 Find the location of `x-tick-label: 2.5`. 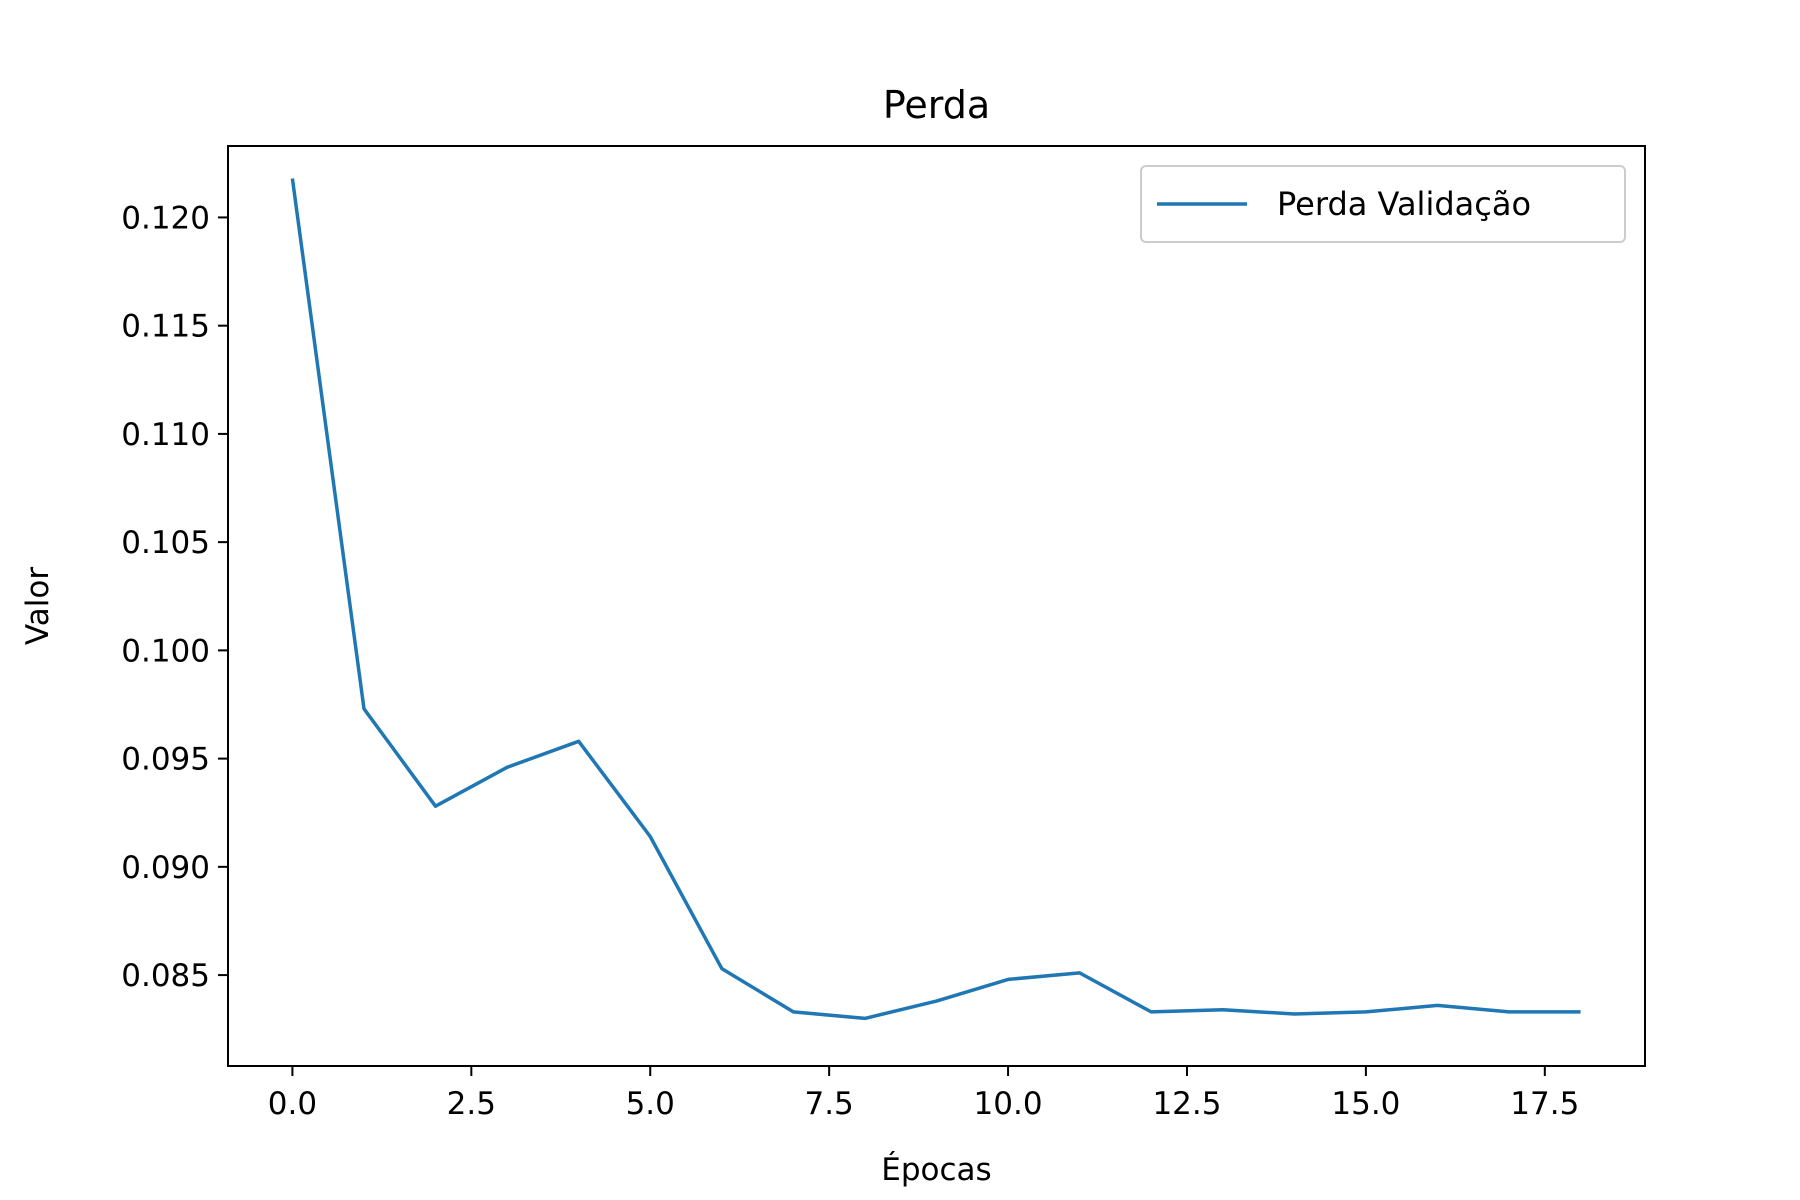

x-tick-label: 2.5 is located at coordinates (471, 1104).